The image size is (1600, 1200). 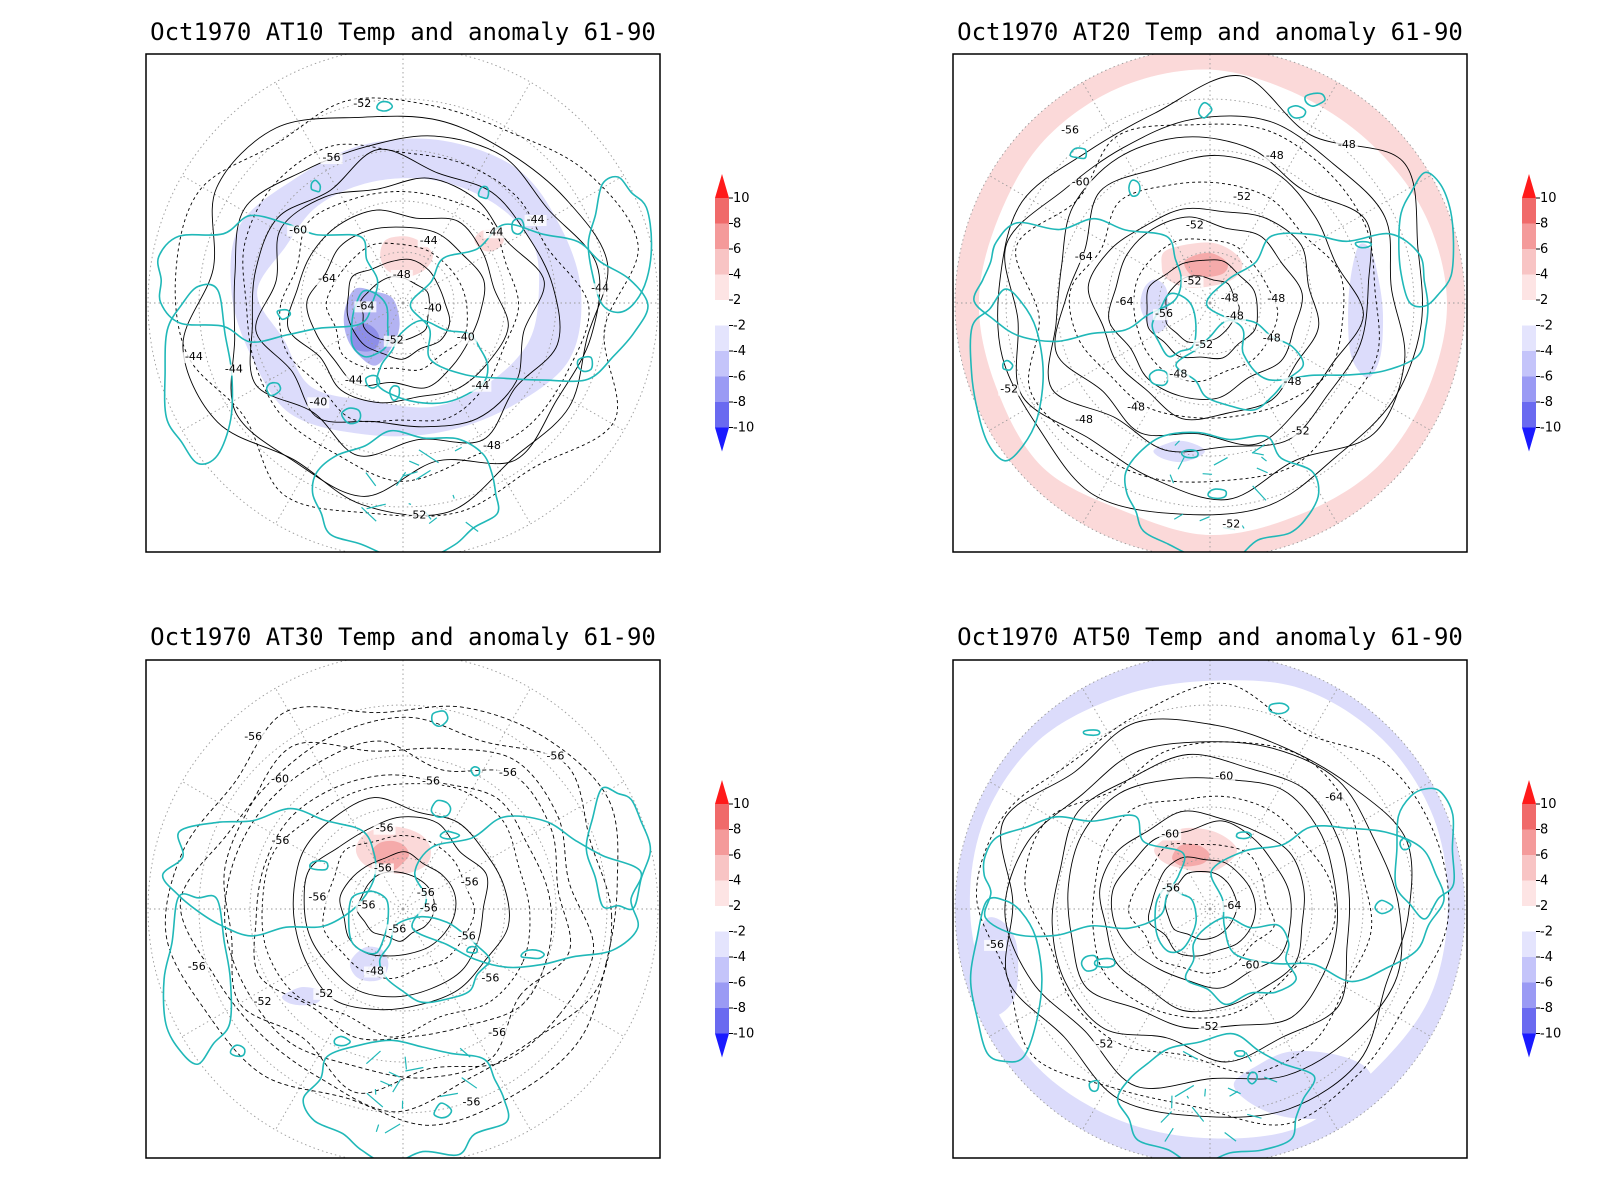 What do you see at coordinates (403, 637) in the screenshot?
I see `panel-title: Oct1970 AT30 Temp and anomaly 61-90` at bounding box center [403, 637].